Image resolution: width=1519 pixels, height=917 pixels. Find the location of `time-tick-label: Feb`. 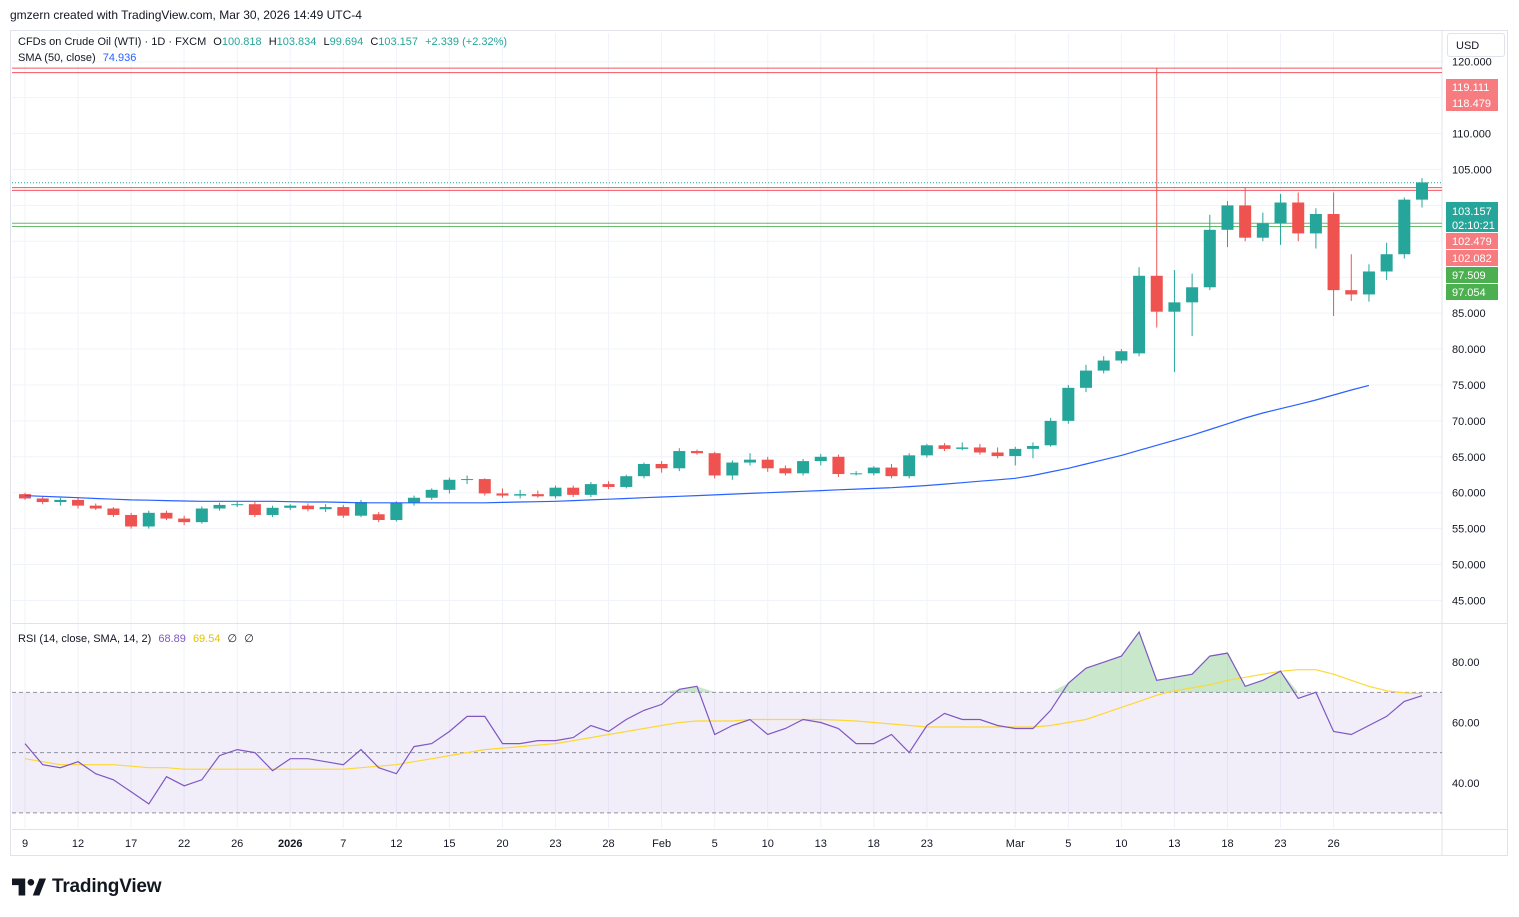

time-tick-label: Feb is located at coordinates (661, 844).